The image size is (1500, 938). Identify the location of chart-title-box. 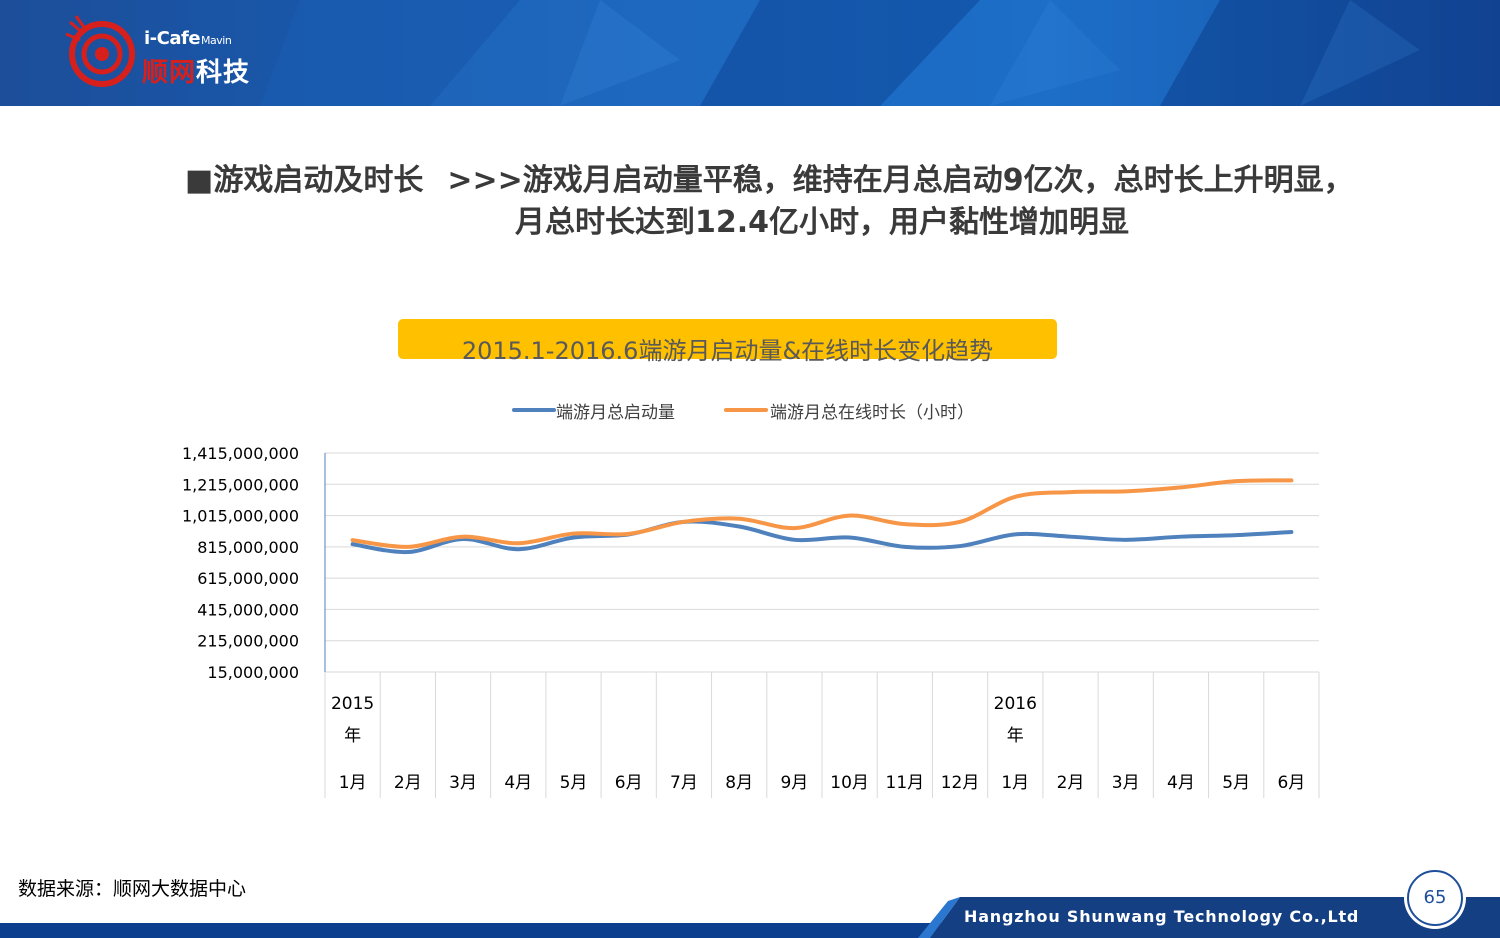
(727, 339).